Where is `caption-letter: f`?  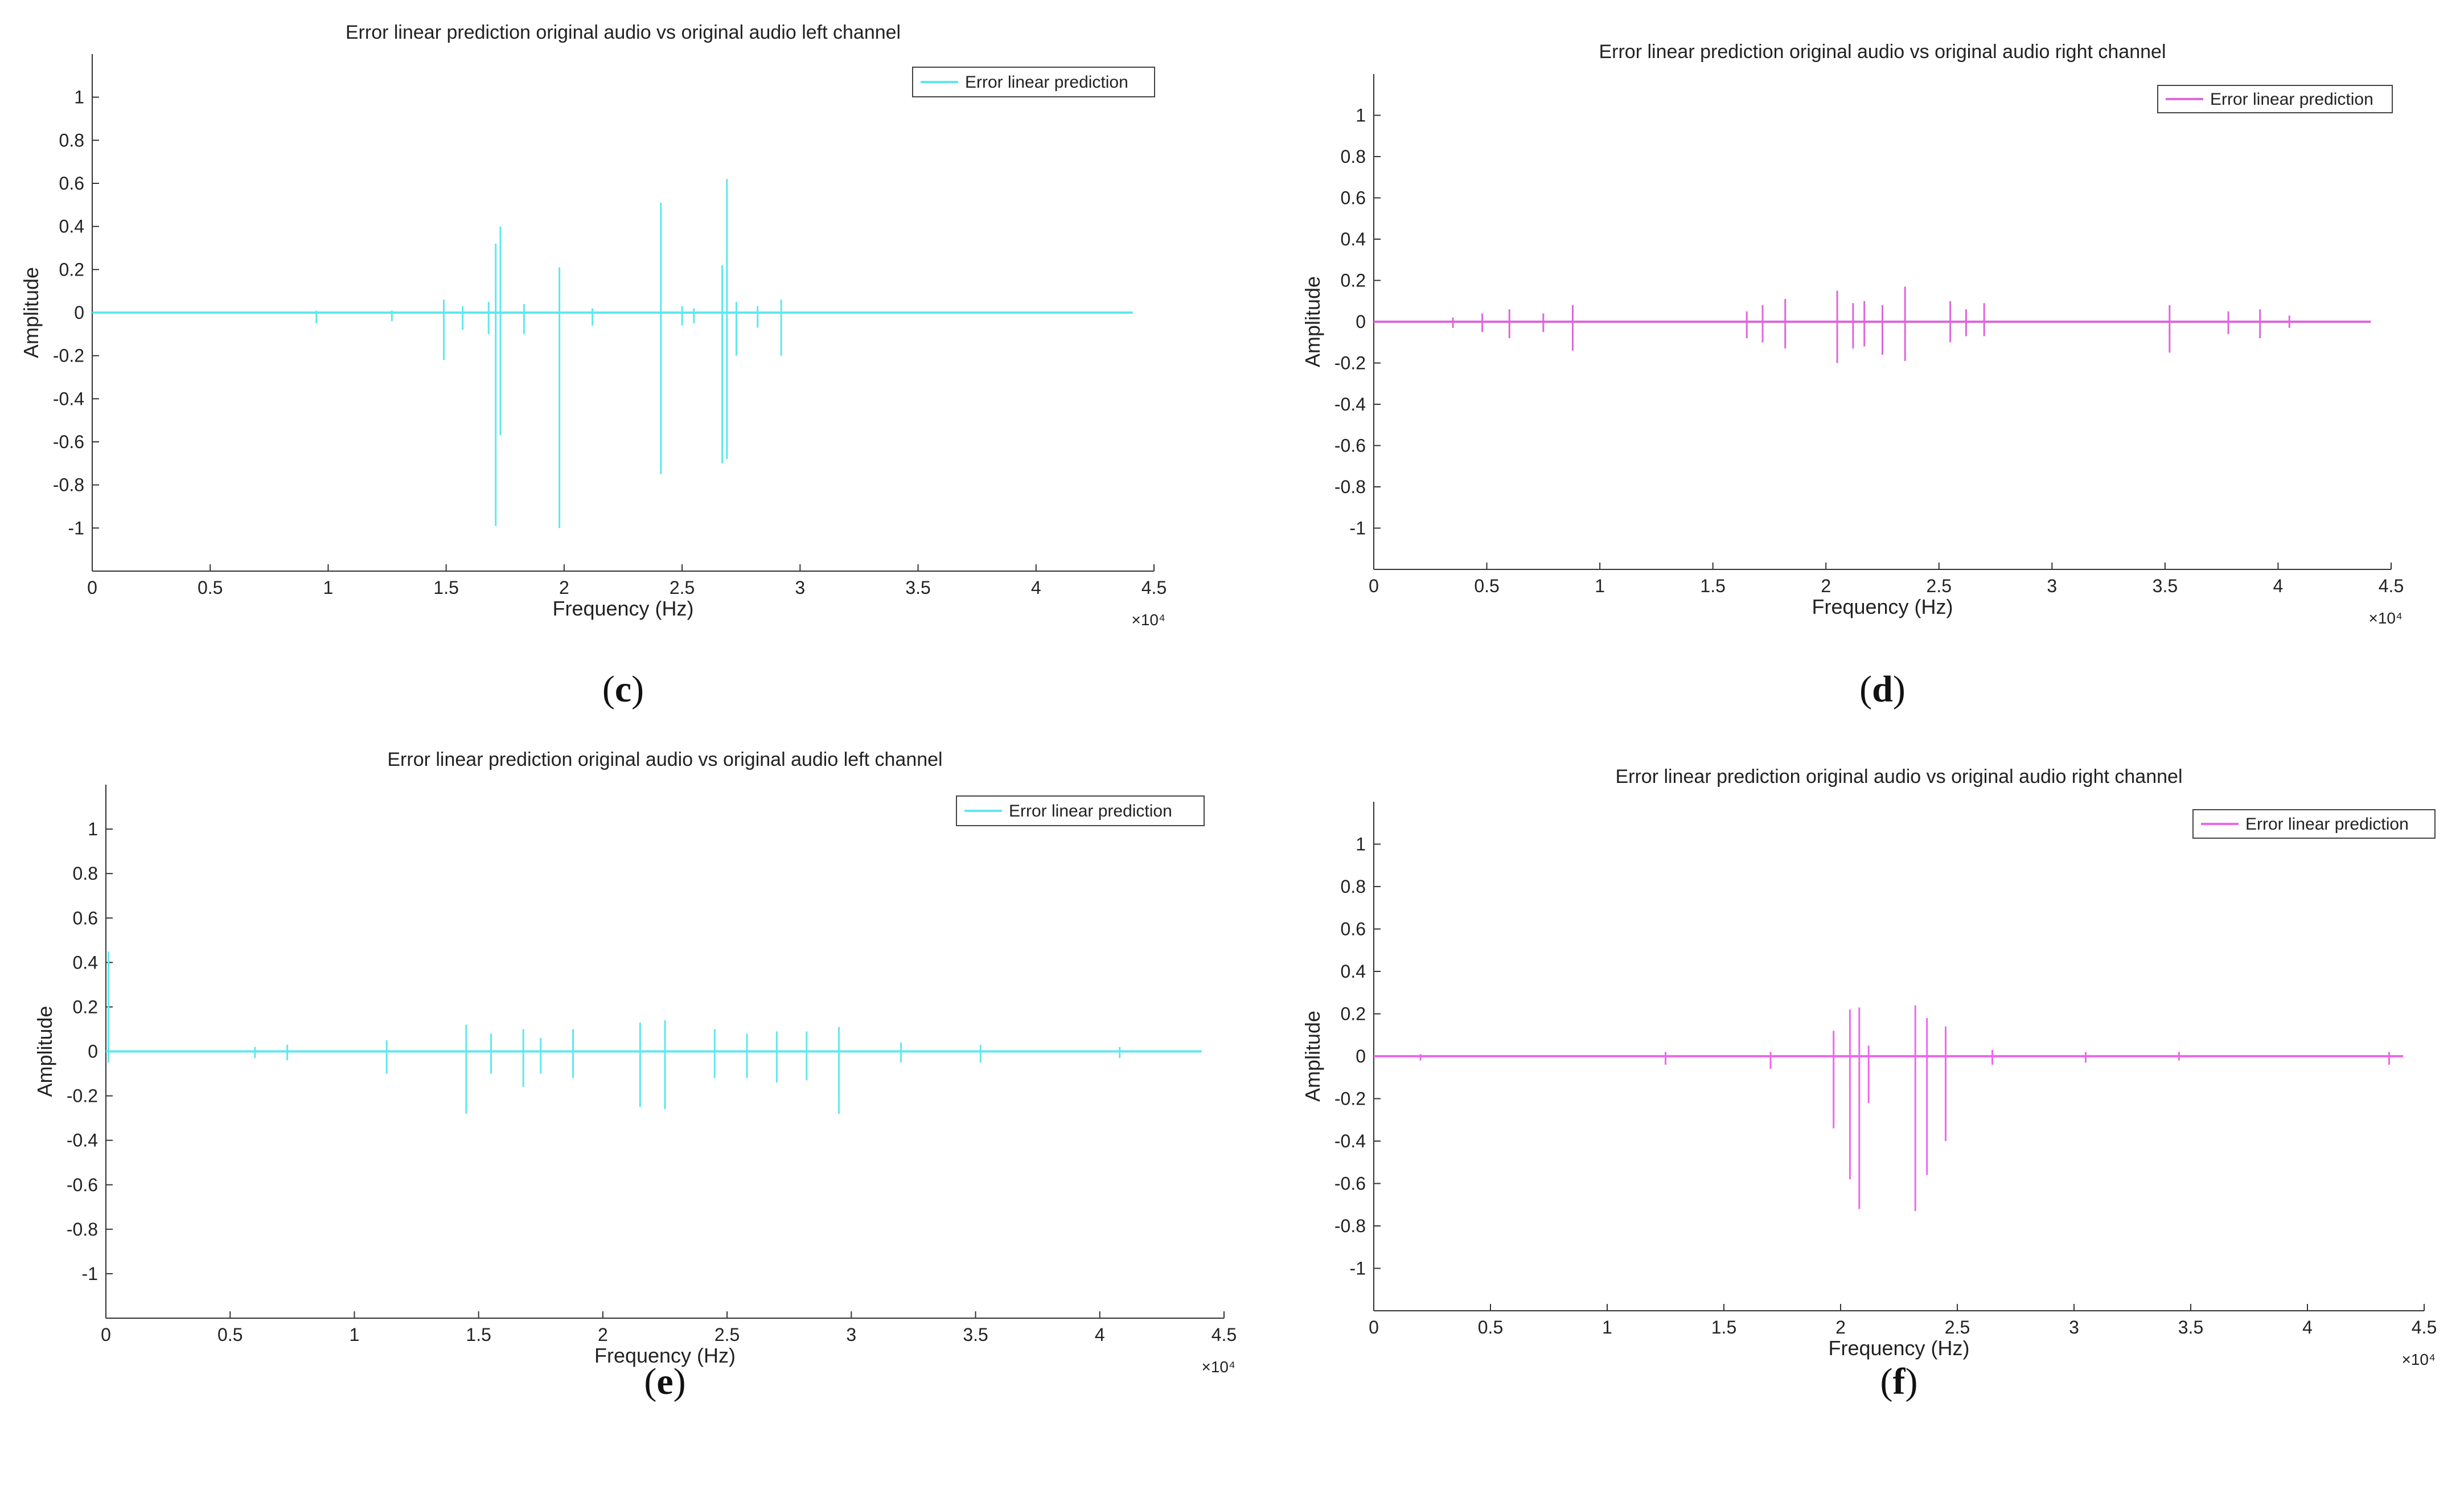 caption-letter: f is located at coordinates (1899, 1381).